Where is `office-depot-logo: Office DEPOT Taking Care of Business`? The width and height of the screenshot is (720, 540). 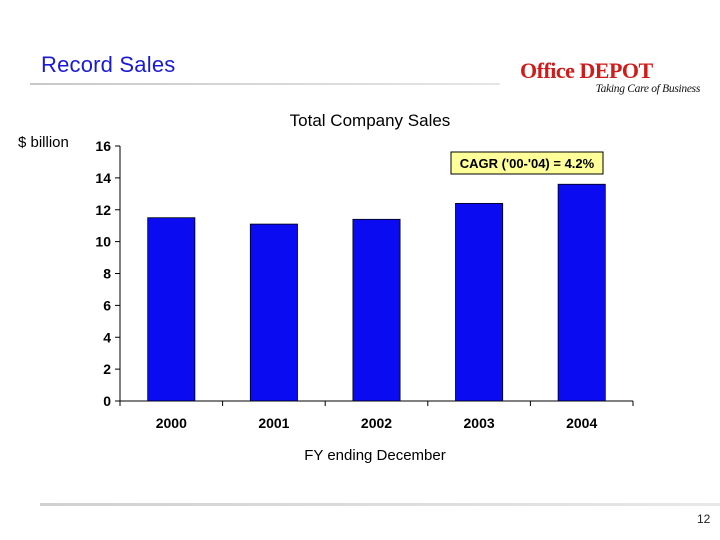
office-depot-logo: Office DEPOT Taking Care of Business is located at coordinates (611, 80).